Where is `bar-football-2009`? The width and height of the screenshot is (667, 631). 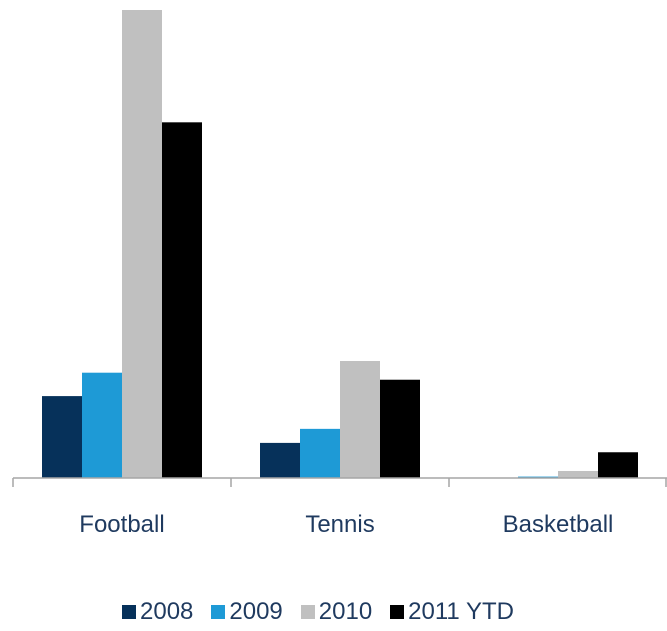 bar-football-2009 is located at coordinates (102, 425).